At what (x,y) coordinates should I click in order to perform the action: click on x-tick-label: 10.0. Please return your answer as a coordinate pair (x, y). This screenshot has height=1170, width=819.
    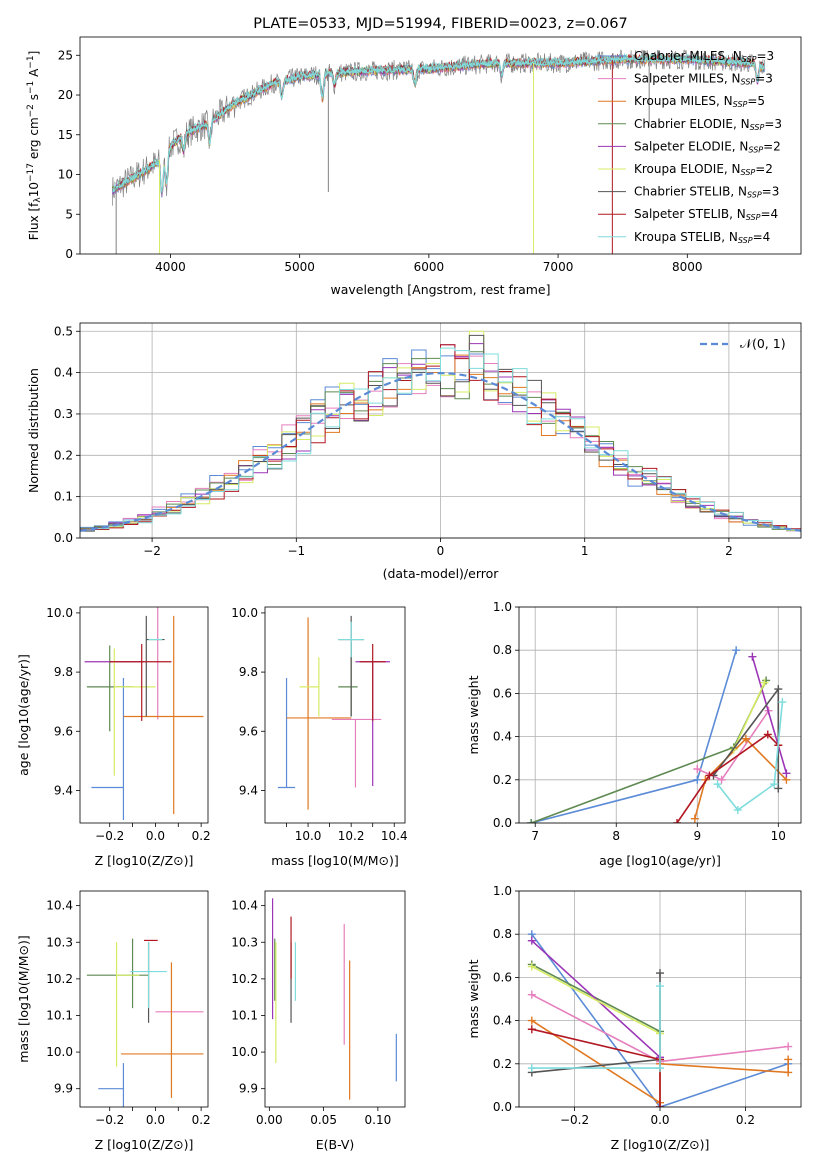
    Looking at the image, I should click on (308, 836).